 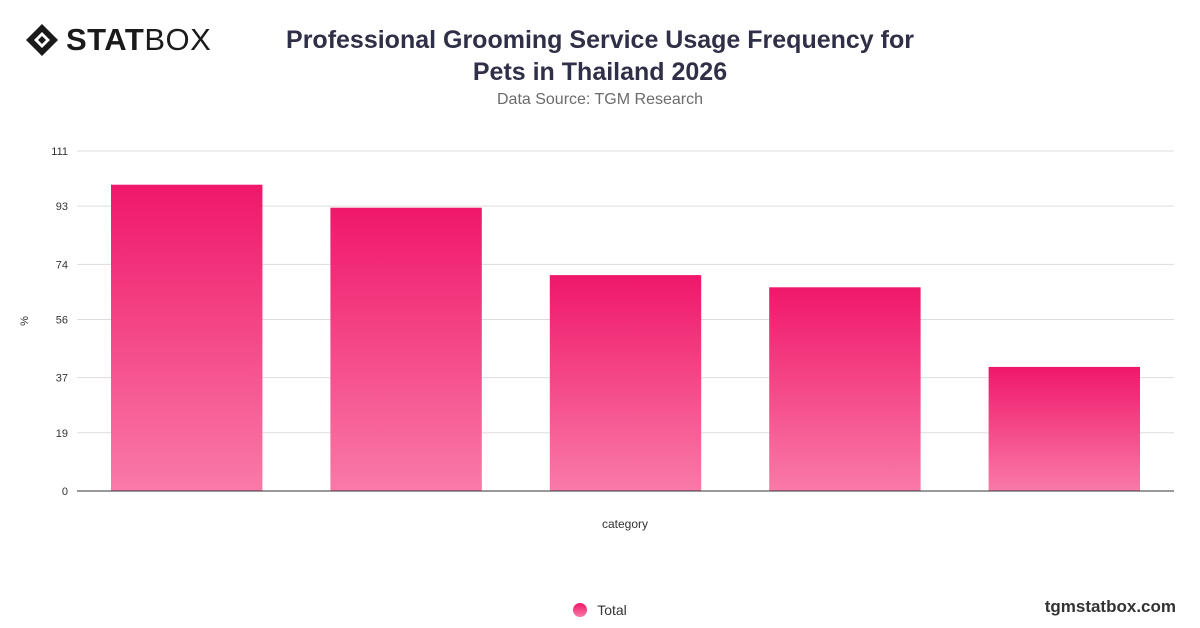 What do you see at coordinates (62, 207) in the screenshot?
I see `y-tick-label: 93` at bounding box center [62, 207].